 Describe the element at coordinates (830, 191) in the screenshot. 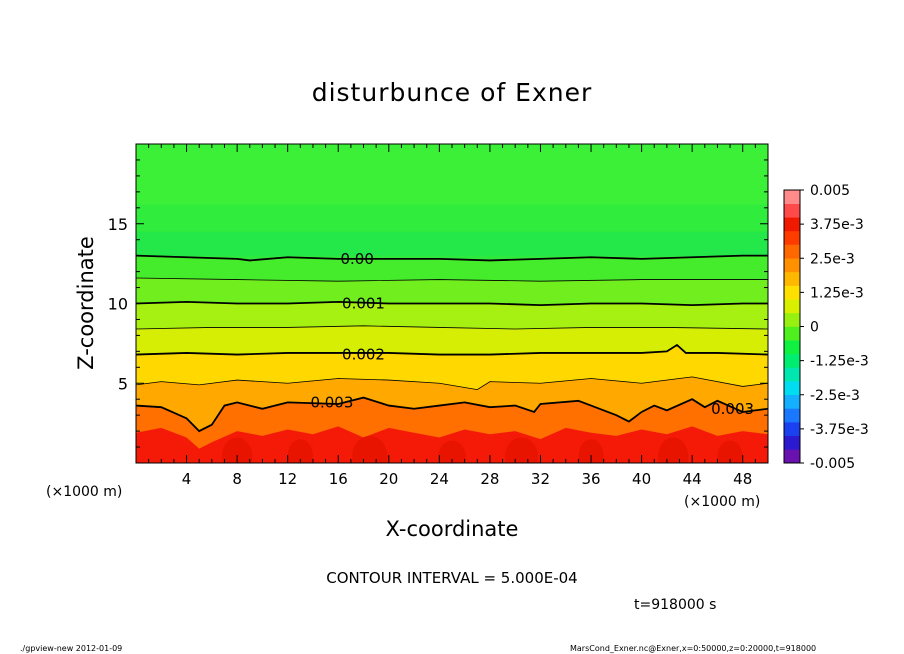

I see `colorbar-tick-label: 0.005` at that location.